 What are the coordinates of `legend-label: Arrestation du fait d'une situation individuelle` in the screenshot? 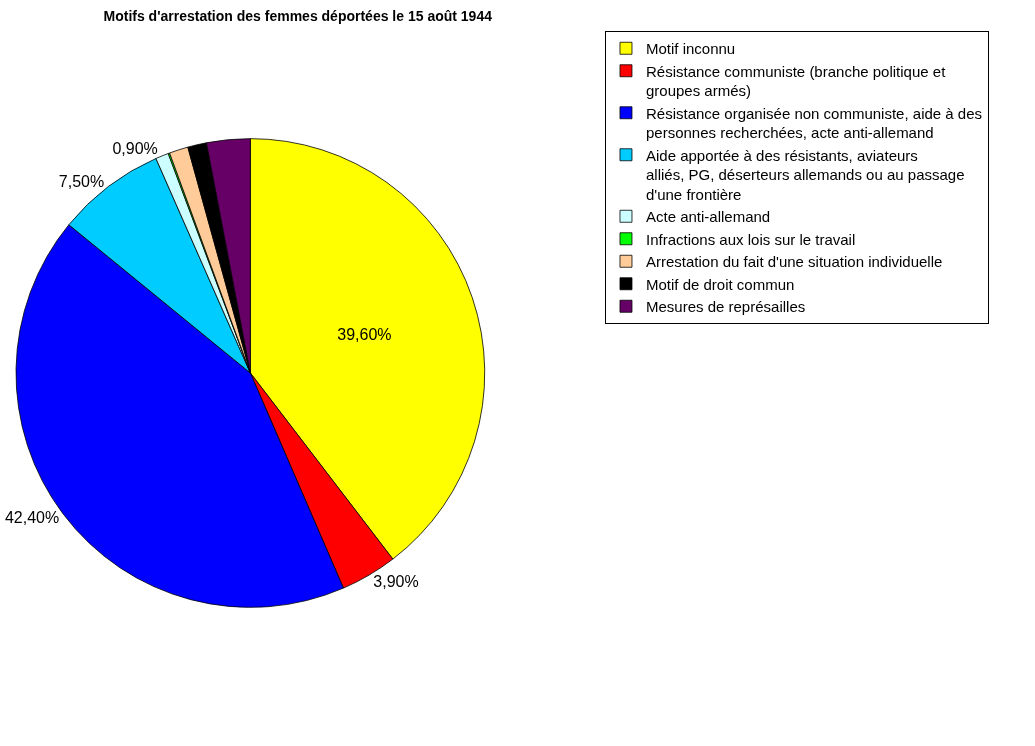 It's located at (794, 262).